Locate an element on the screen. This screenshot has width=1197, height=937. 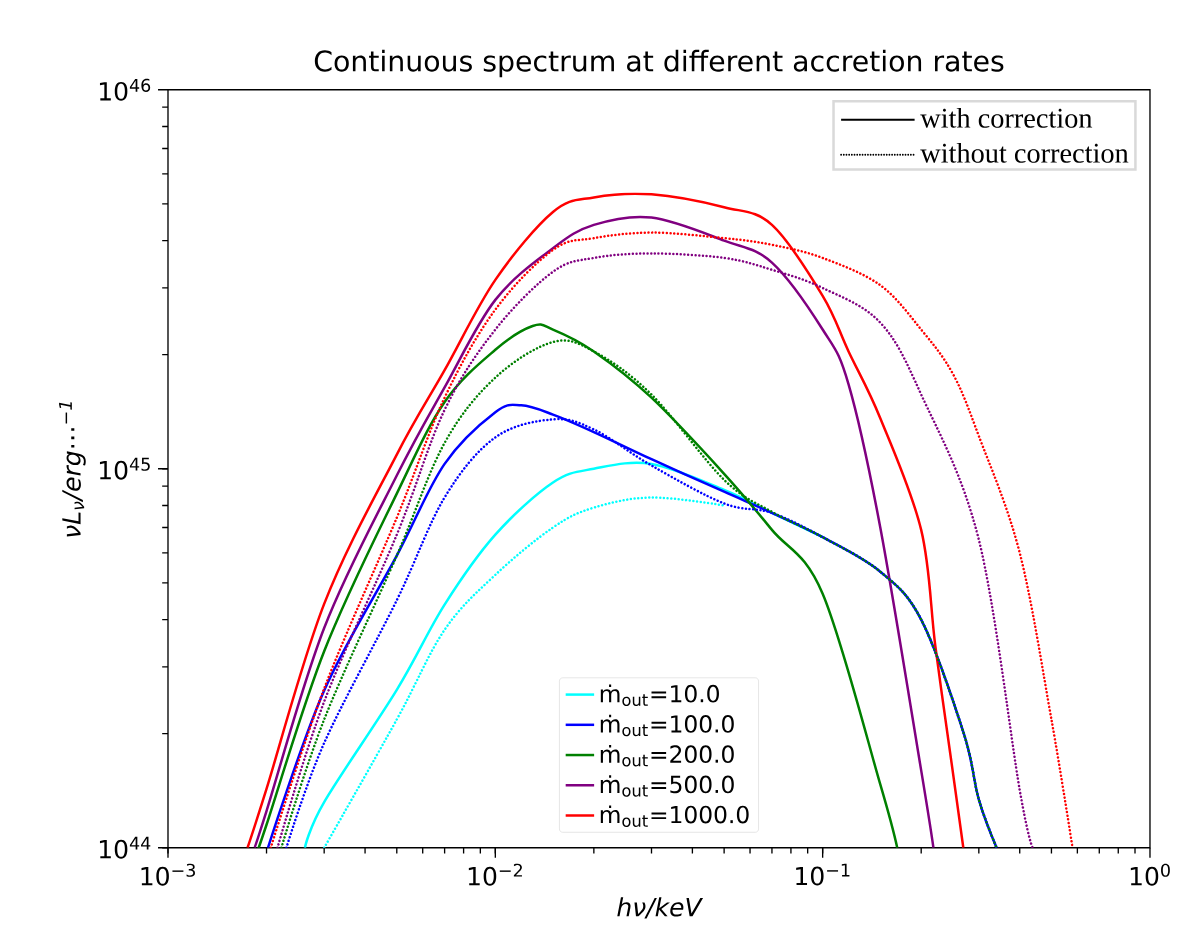
legend-label: ṁ$_{out}$=10.0 is located at coordinates (659, 695).